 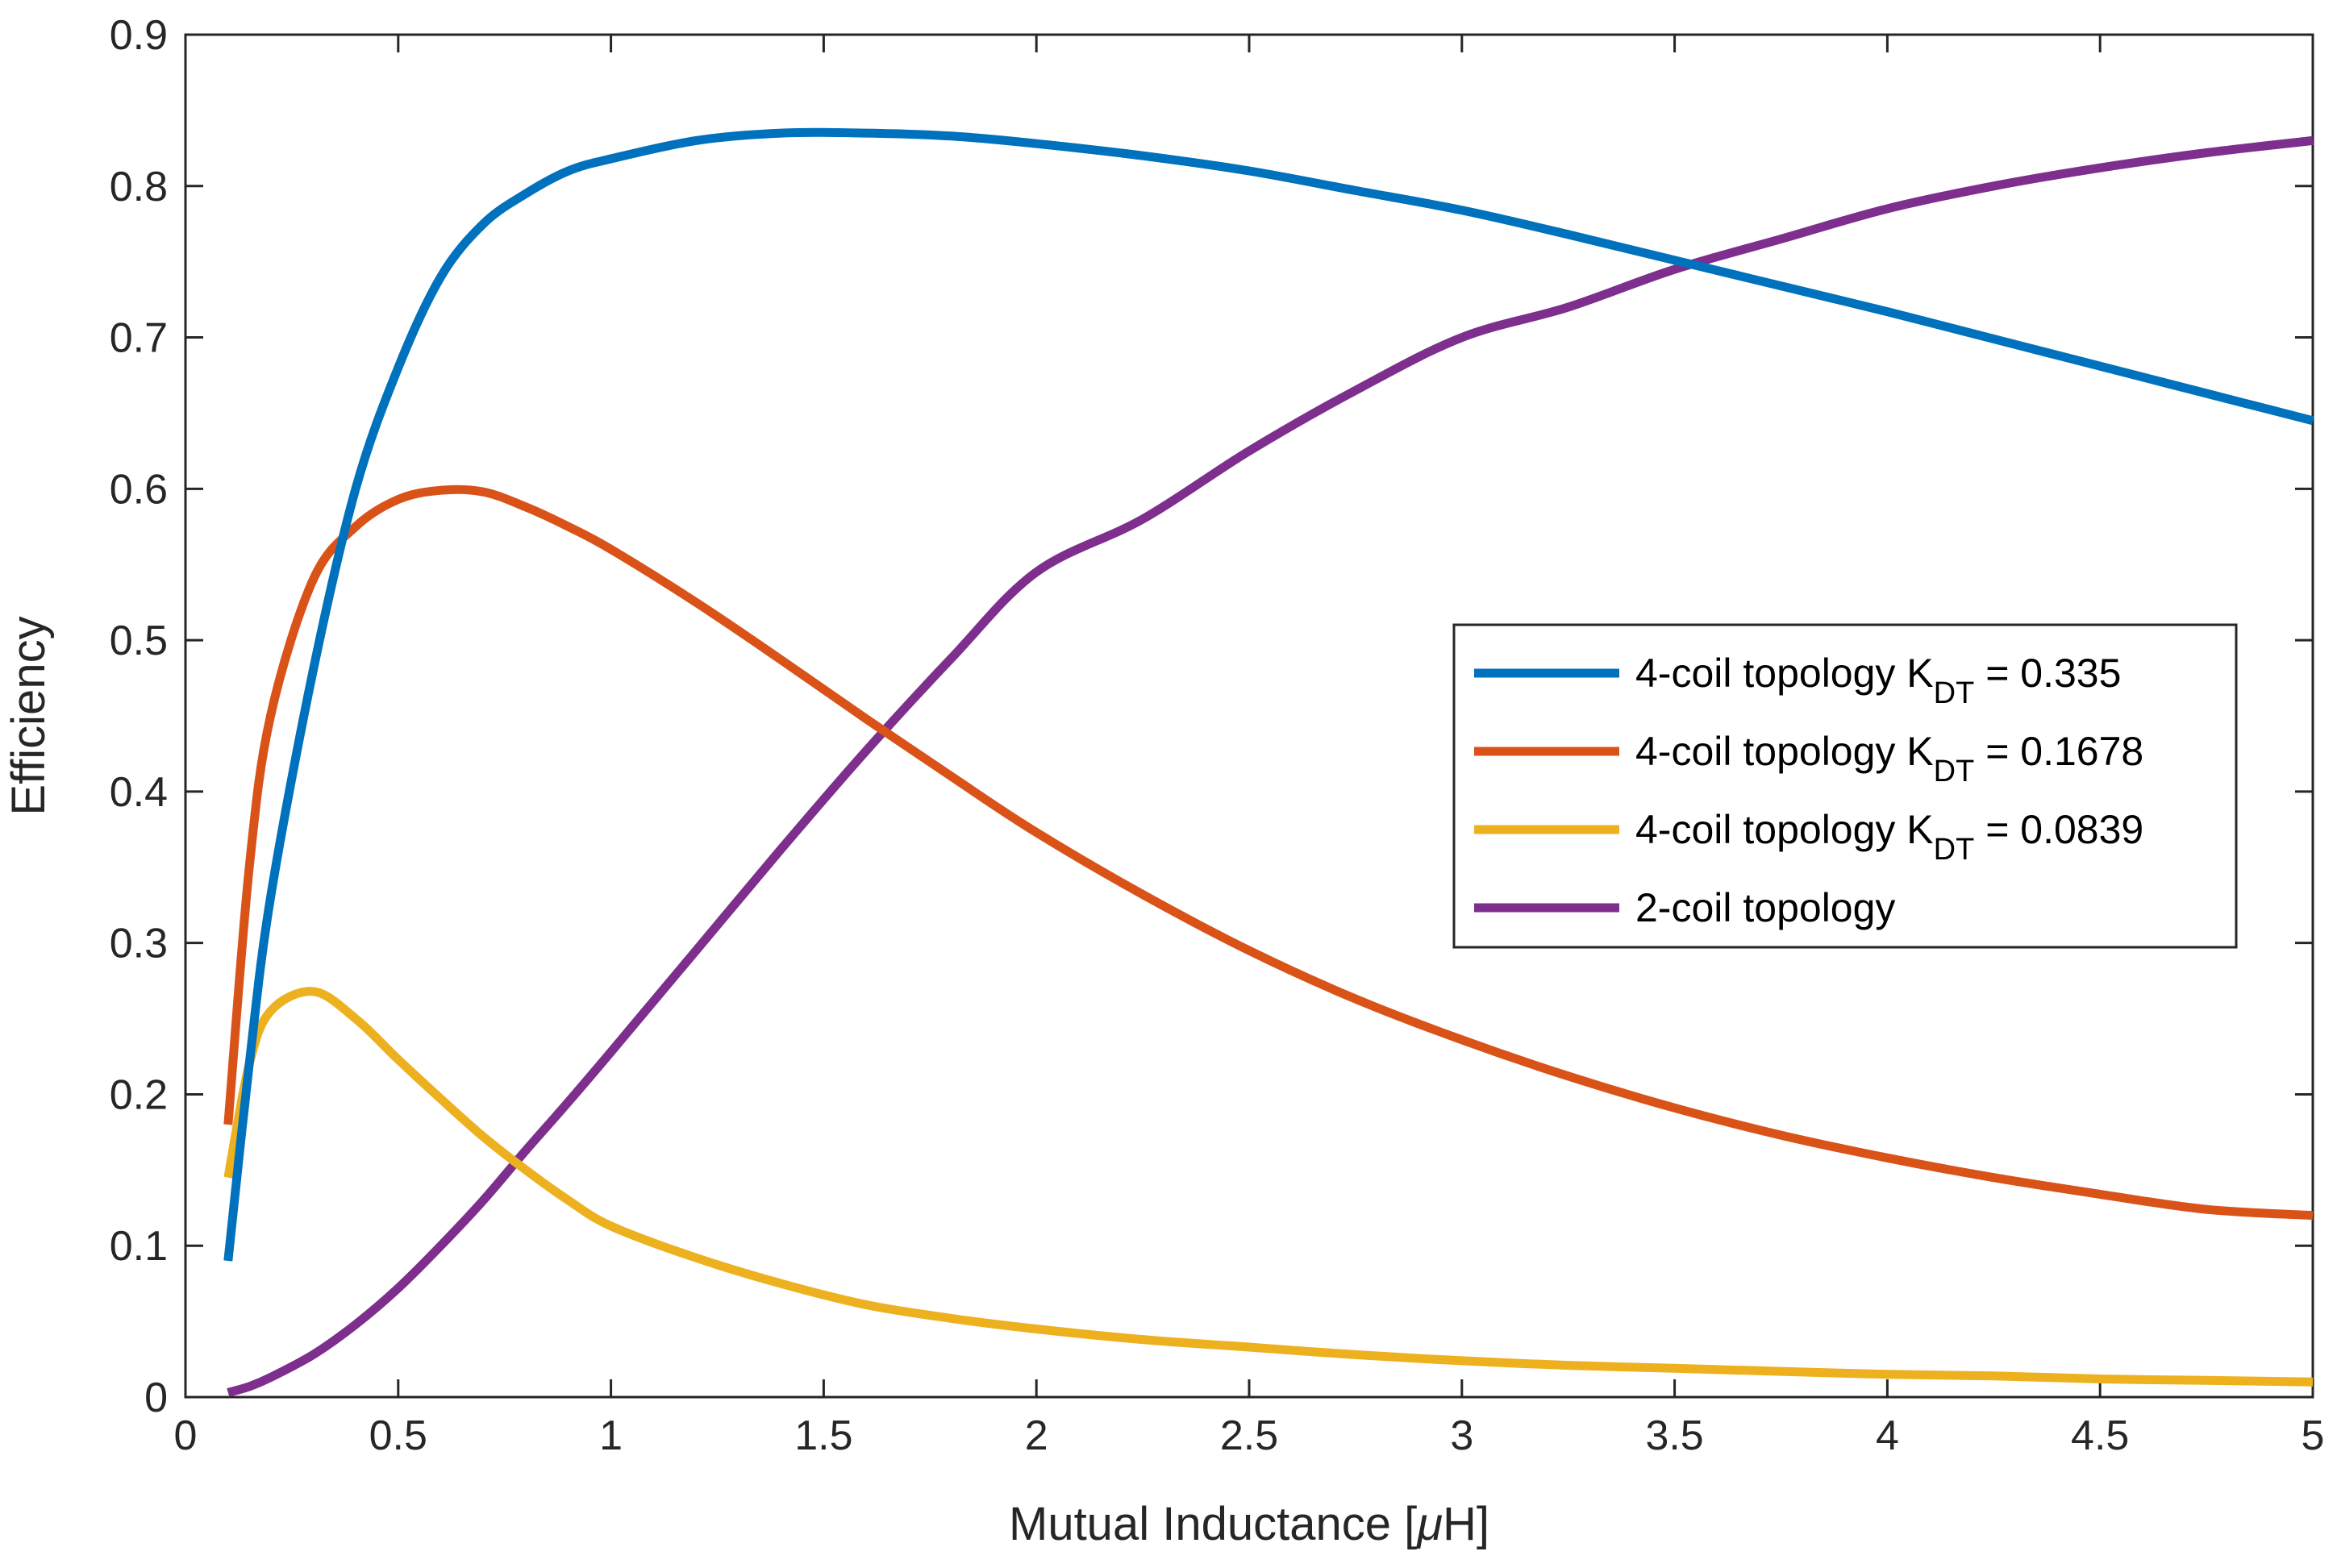 I want to click on y-tick-label: 0.9, so click(x=139, y=35).